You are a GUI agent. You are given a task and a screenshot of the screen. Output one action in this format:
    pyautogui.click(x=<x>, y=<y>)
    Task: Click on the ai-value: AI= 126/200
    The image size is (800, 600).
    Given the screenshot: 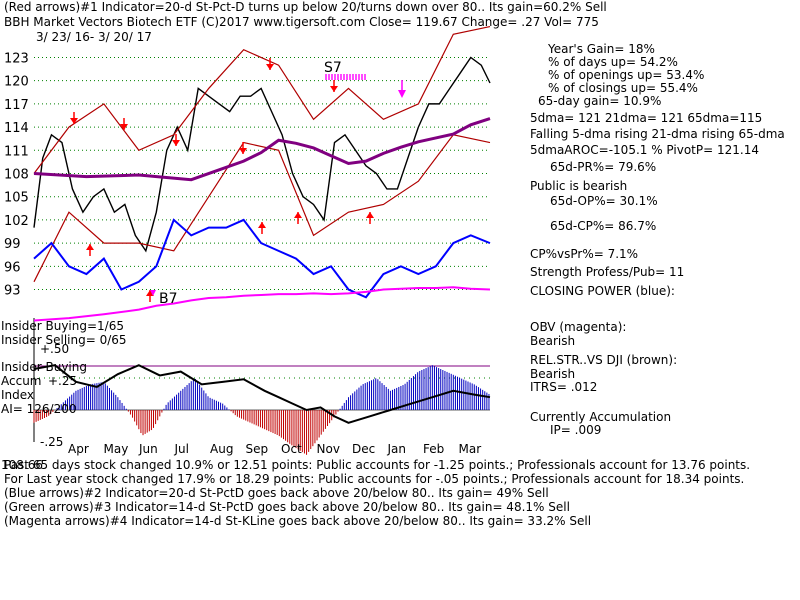 What is the action you would take?
    pyautogui.click(x=39, y=409)
    